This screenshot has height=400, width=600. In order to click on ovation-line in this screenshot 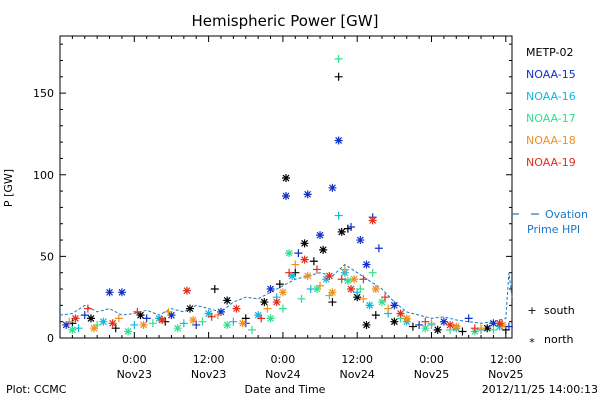, I will do `click(286, 293)`.